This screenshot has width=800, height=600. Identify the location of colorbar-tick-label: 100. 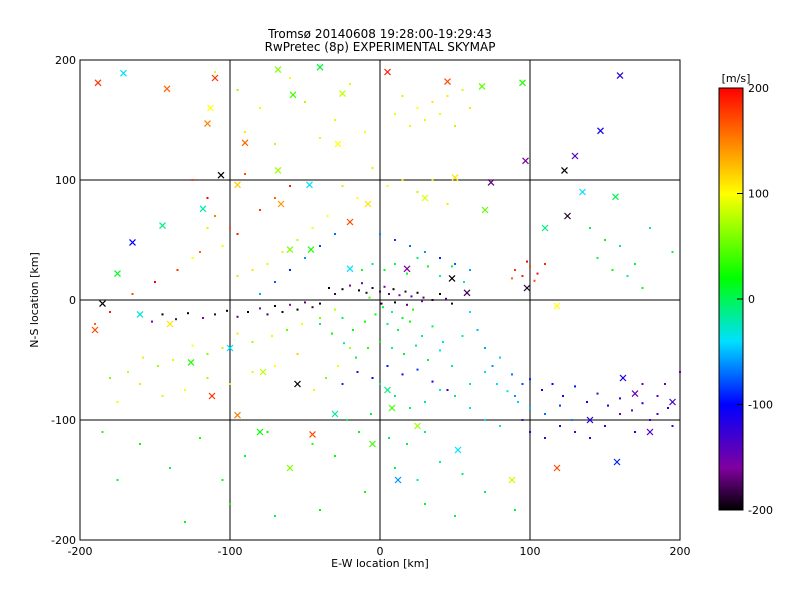
(758, 194).